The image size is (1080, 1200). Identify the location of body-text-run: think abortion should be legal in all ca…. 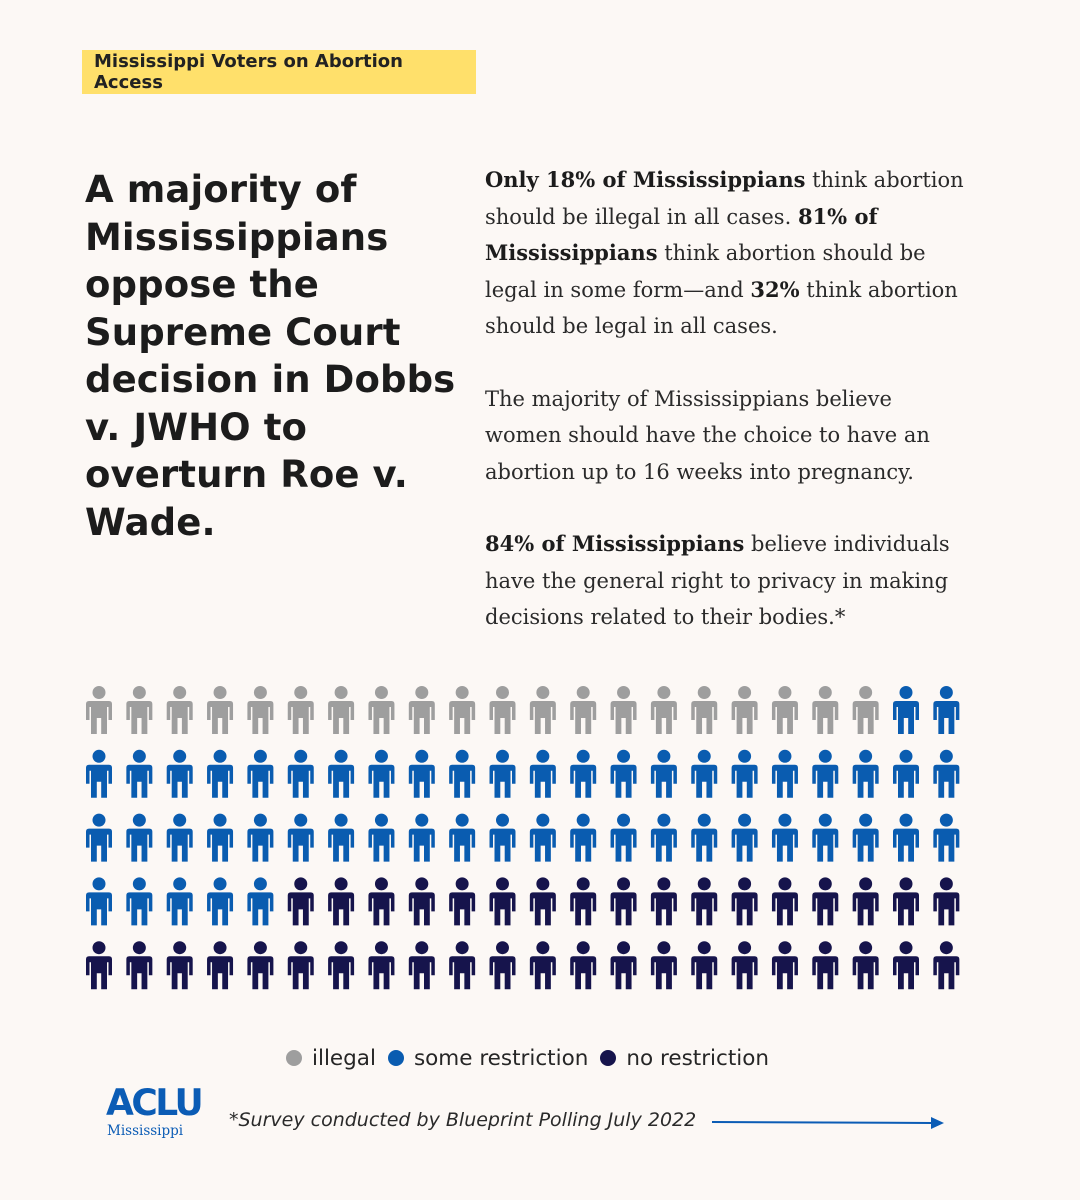
(721, 308).